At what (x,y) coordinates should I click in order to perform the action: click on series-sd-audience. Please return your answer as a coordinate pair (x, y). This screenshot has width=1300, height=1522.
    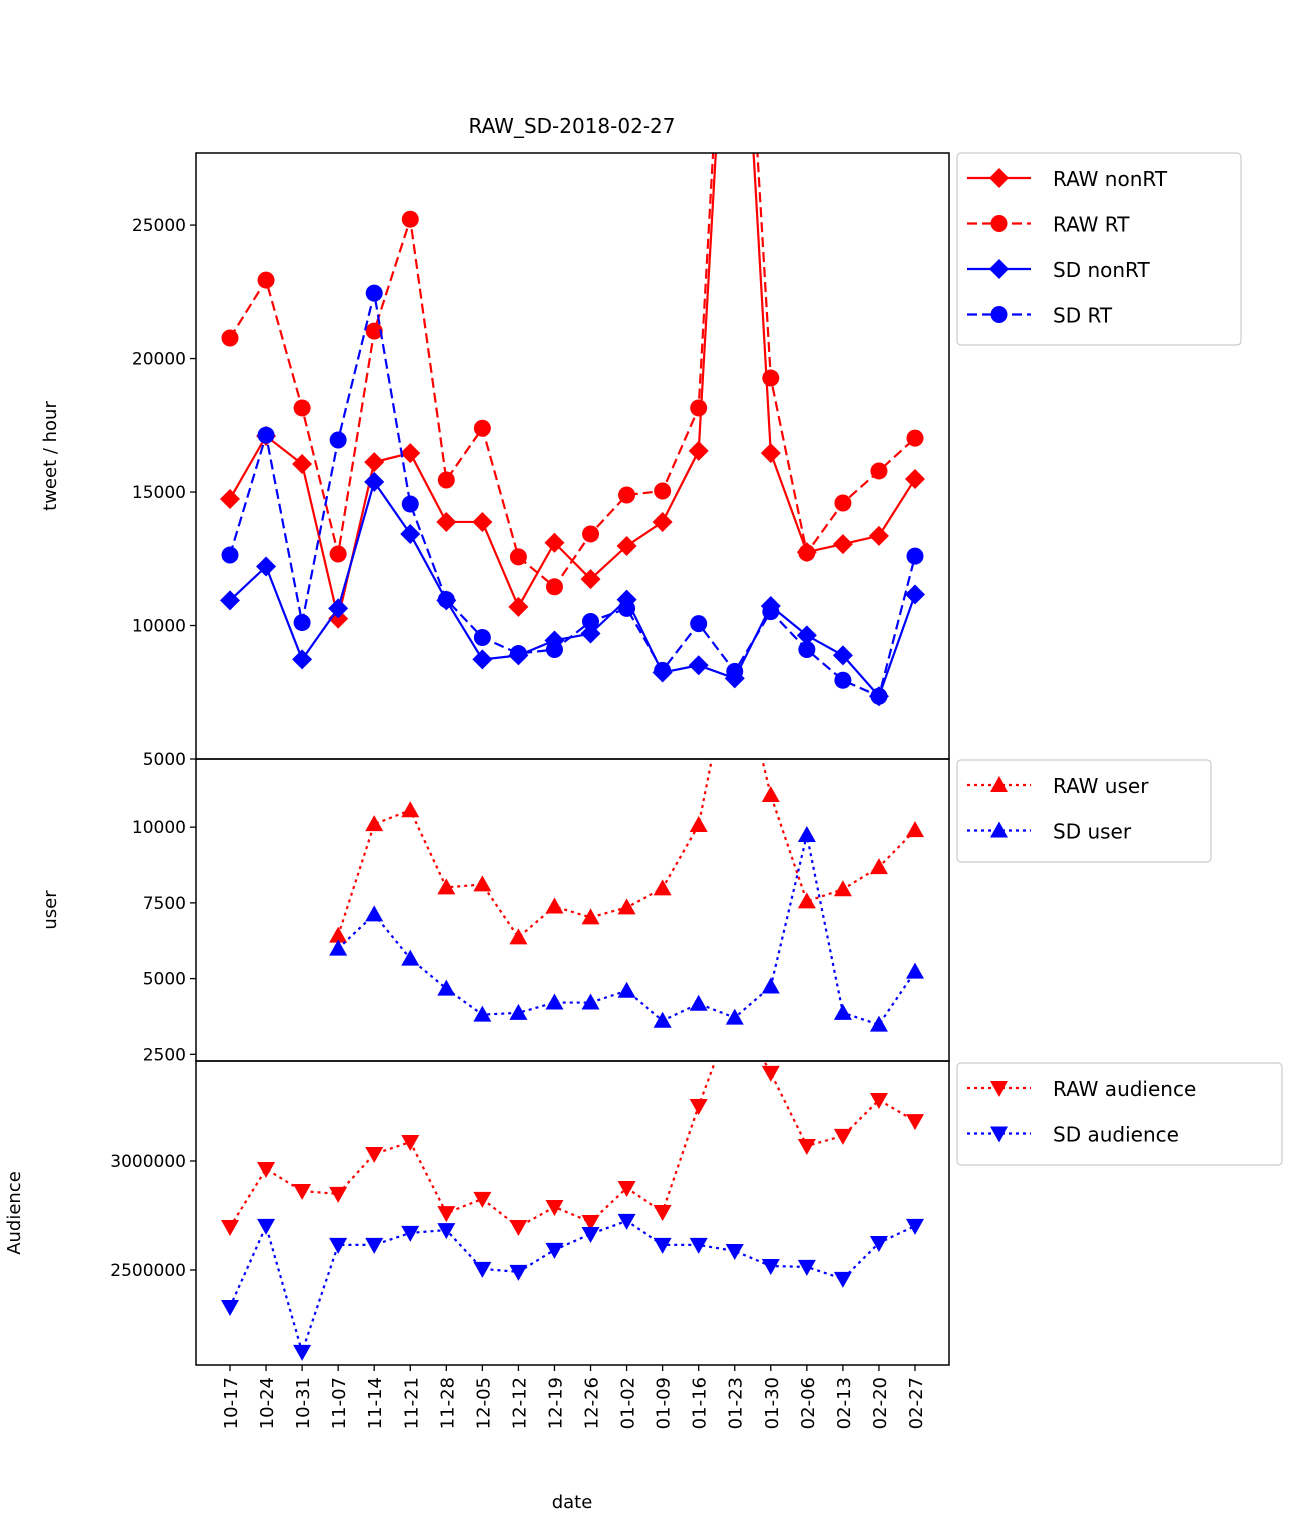
    Looking at the image, I should click on (572, 1287).